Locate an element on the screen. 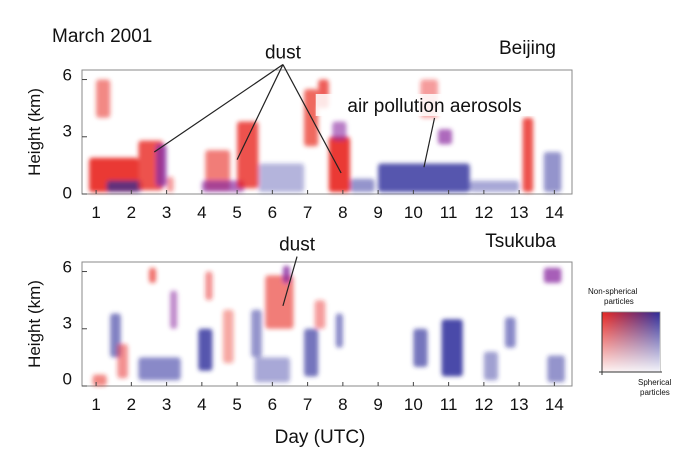  x-tick-labels-tsukuba: 1 2 3 4 5 6 7 8 9 10 11 12 13 14 is located at coordinates (327, 404).